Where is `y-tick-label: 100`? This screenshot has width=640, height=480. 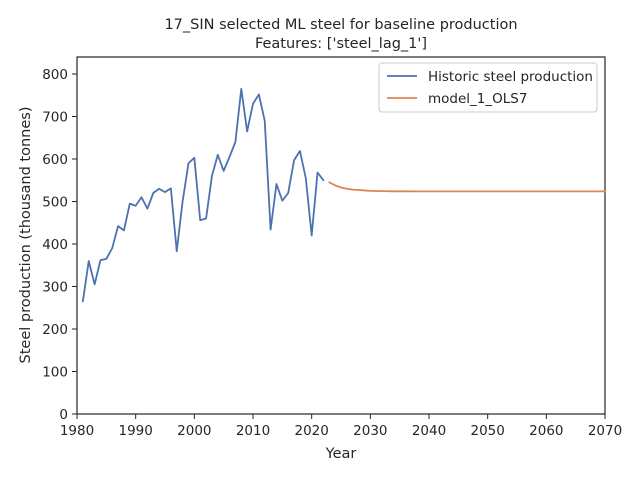
y-tick-label: 100 is located at coordinates (55, 373).